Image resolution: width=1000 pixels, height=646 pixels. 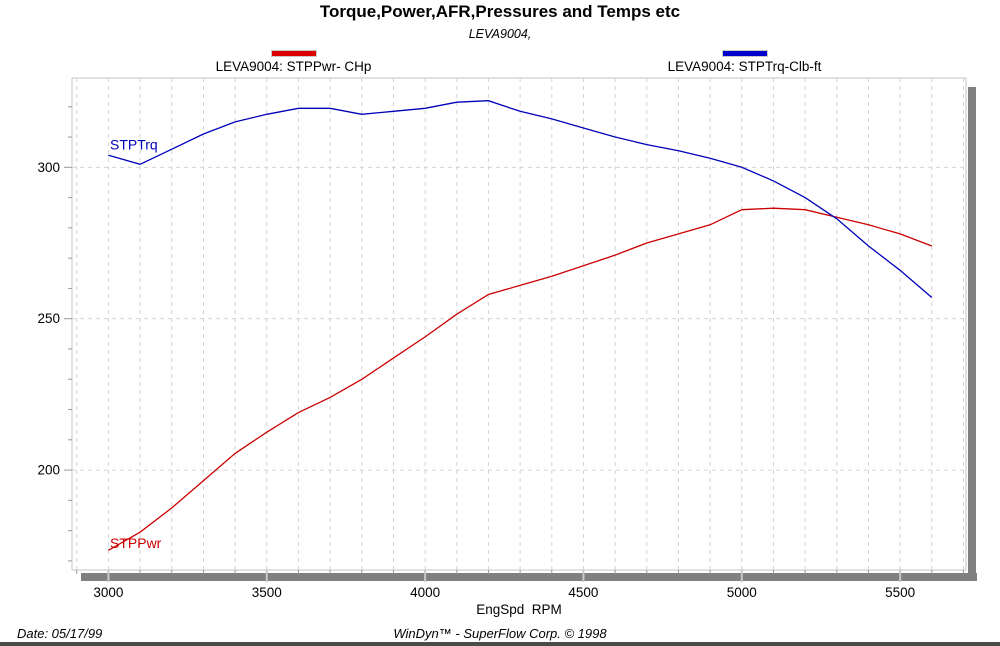 I want to click on x-tick-label: 4000, so click(x=425, y=592).